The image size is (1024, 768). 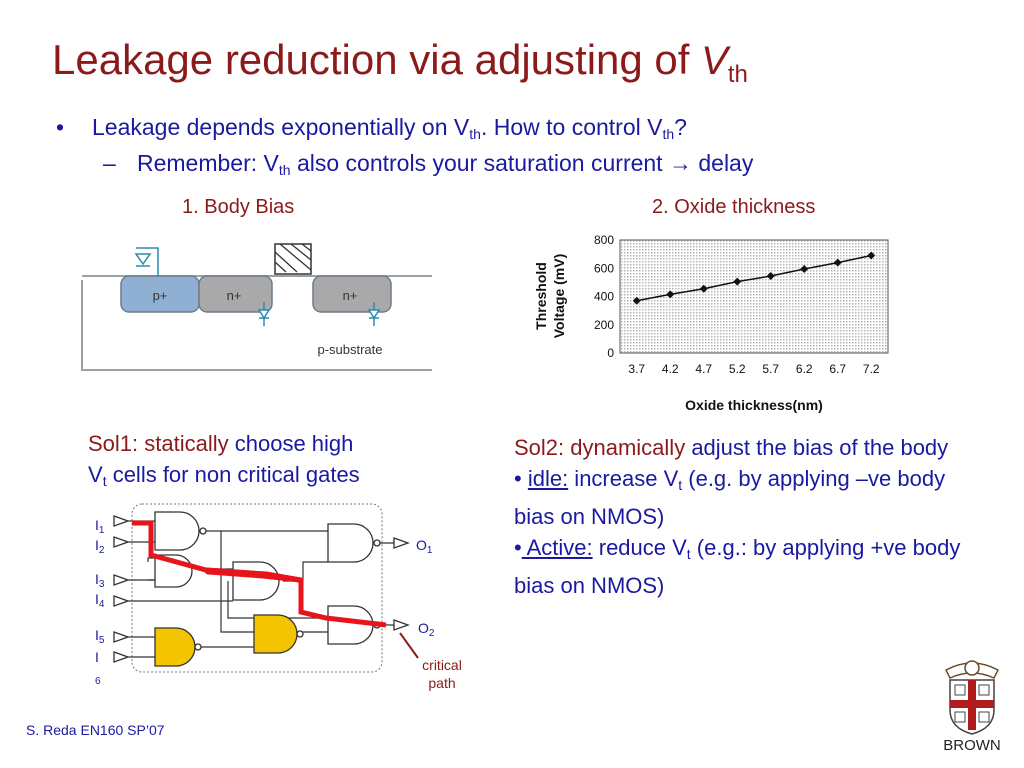 What do you see at coordinates (541, 296) in the screenshot?
I see `y-axis-label-line1: Threshold` at bounding box center [541, 296].